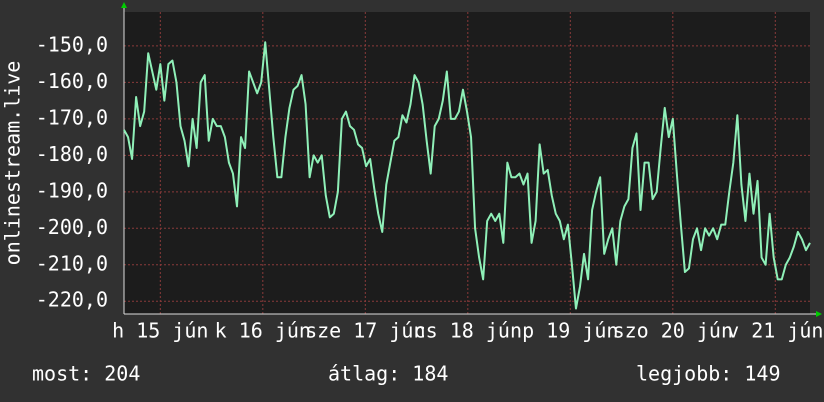 Image resolution: width=824 pixels, height=402 pixels. Describe the element at coordinates (13, 163) in the screenshot. I see `y-axis-label: onlinestream.live` at that location.